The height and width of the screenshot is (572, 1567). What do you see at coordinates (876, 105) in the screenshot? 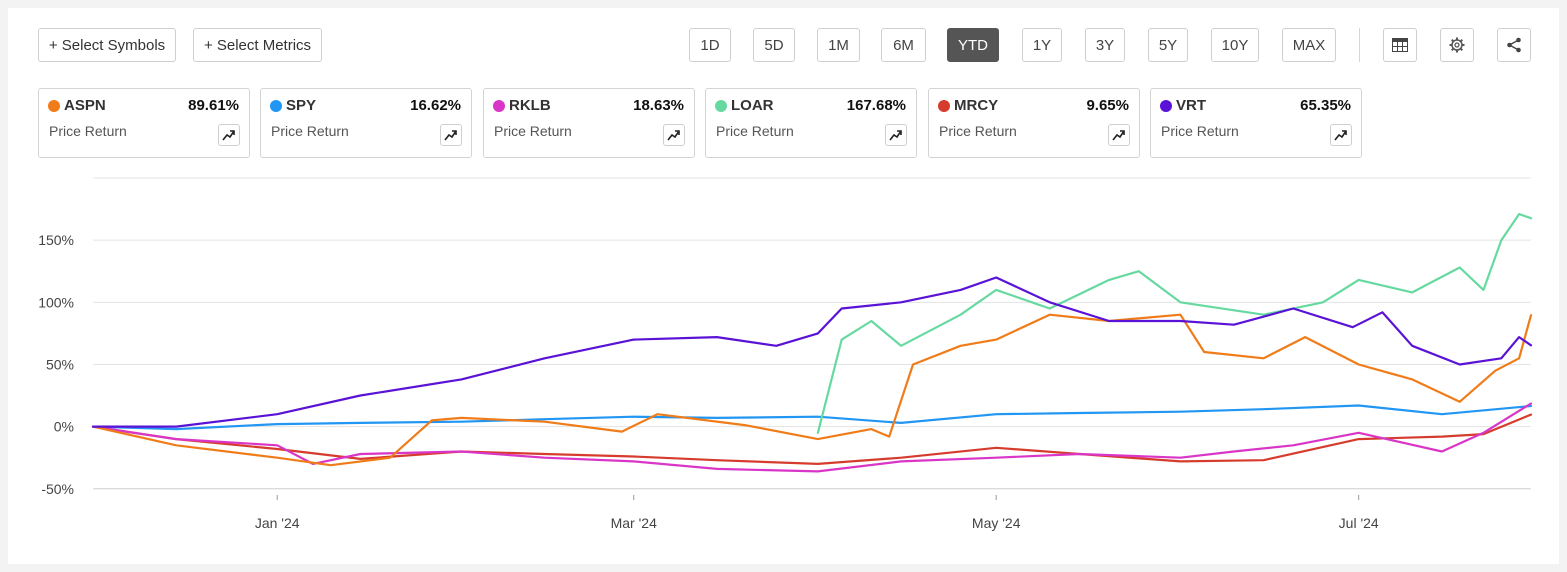
I see `return-value: 167.68%` at bounding box center [876, 105].